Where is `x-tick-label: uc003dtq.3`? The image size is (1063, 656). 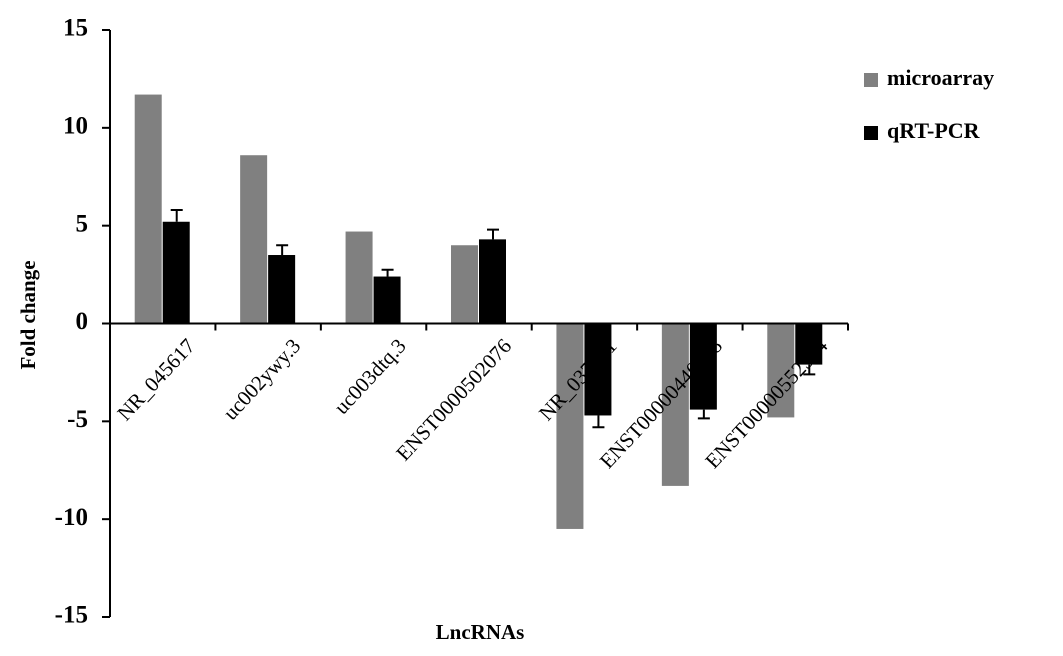 x-tick-label: uc003dtq.3 is located at coordinates (370, 376).